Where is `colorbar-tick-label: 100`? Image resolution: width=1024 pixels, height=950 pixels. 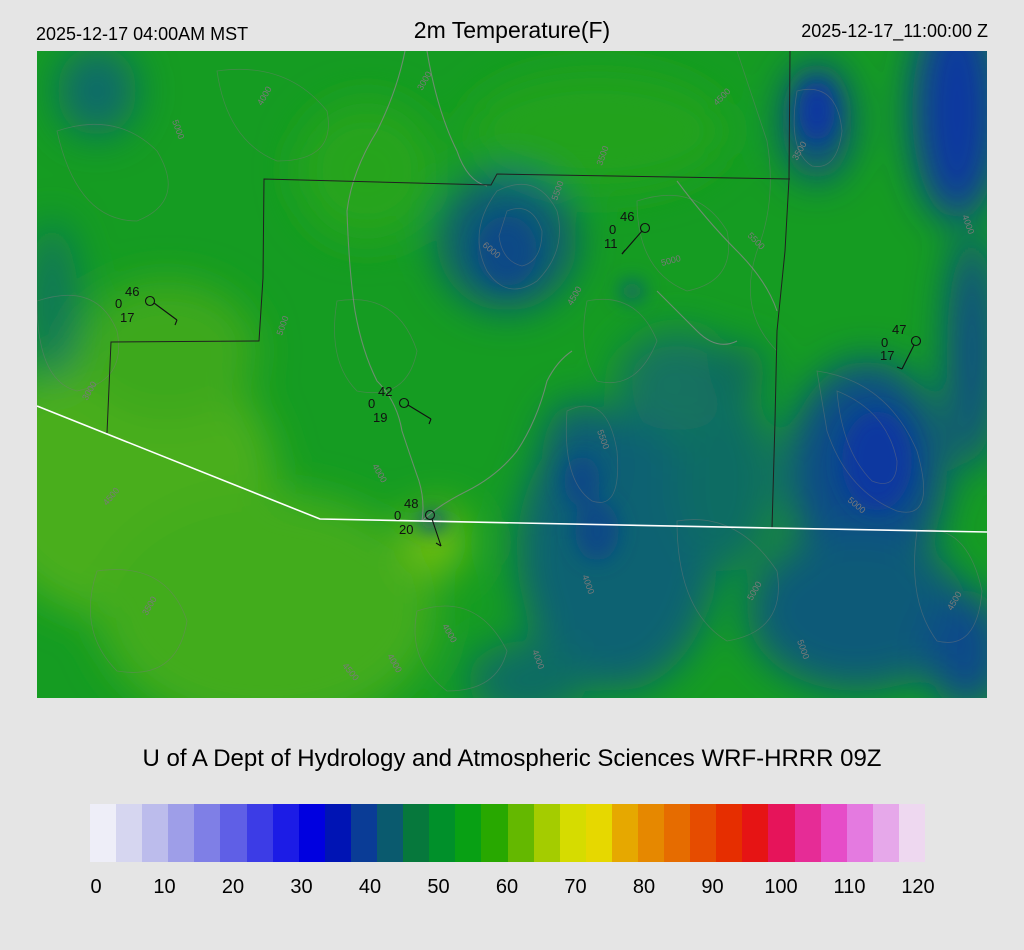 colorbar-tick-label: 100 is located at coordinates (781, 887).